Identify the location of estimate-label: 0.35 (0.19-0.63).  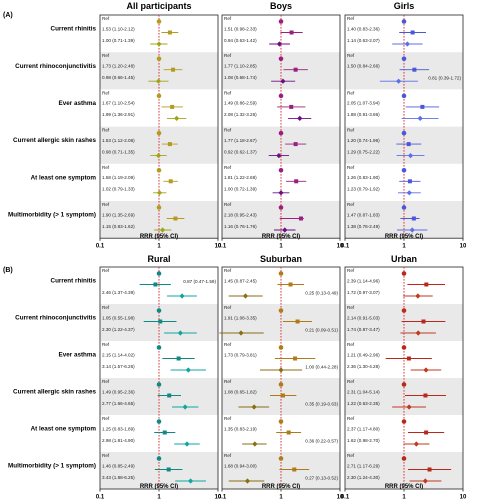
(321, 404).